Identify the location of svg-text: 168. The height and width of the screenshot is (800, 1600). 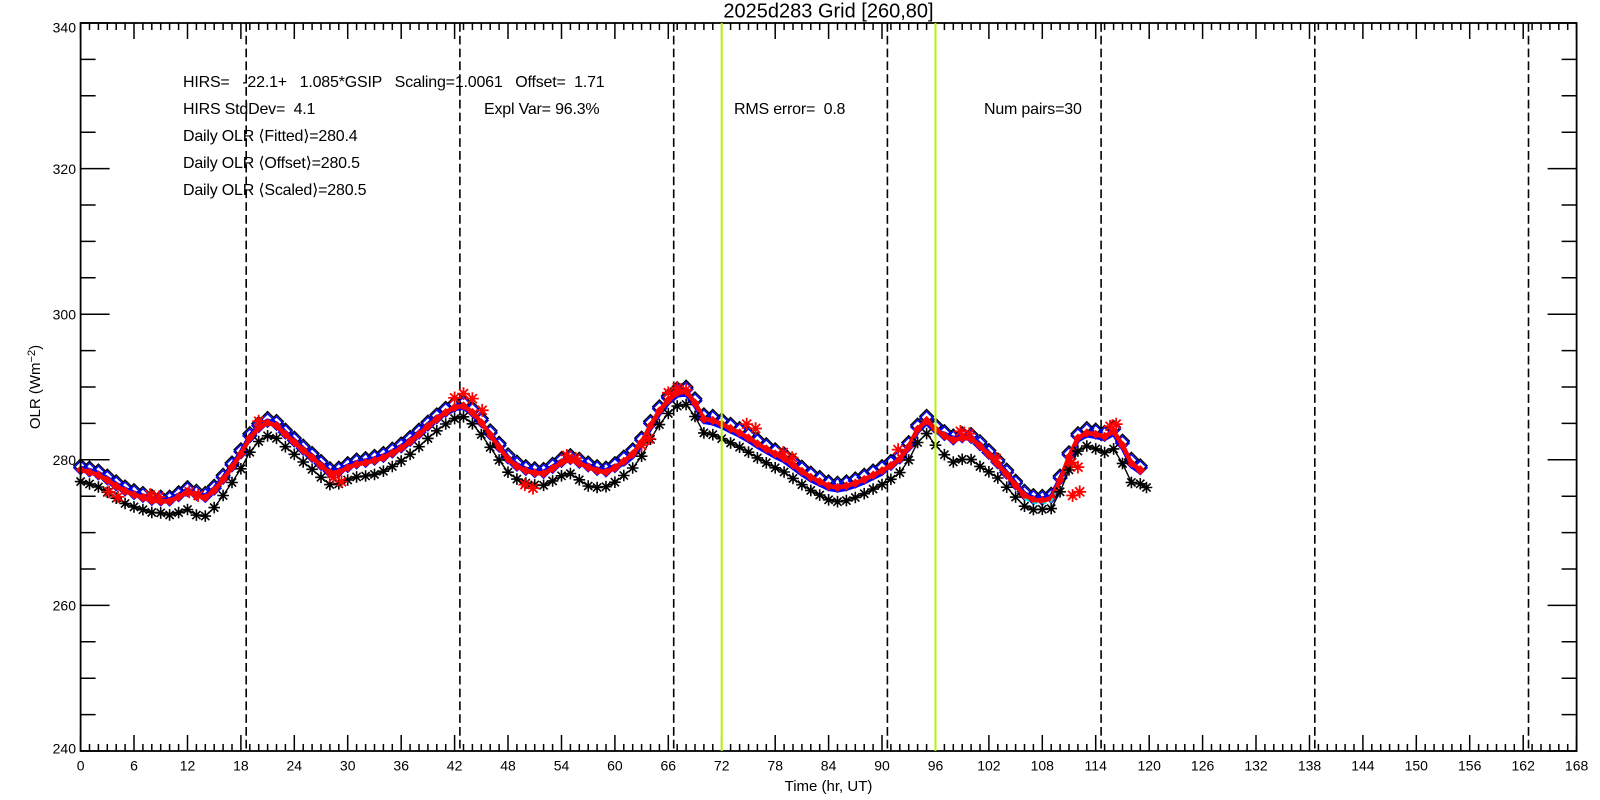
(1577, 766).